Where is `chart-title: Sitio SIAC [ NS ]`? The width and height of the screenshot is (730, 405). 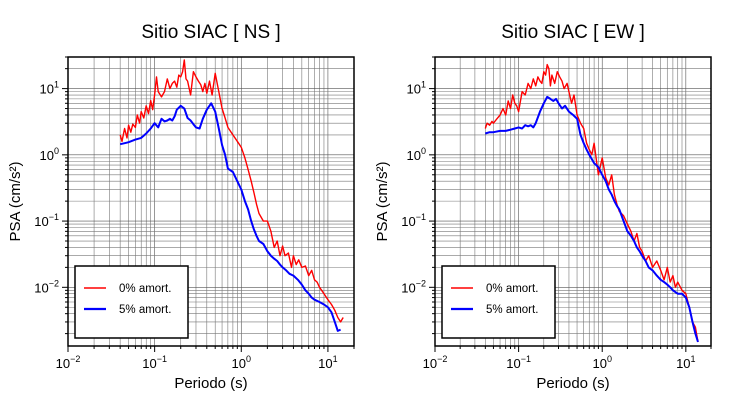
chart-title: Sitio SIAC [ NS ] is located at coordinates (210, 32).